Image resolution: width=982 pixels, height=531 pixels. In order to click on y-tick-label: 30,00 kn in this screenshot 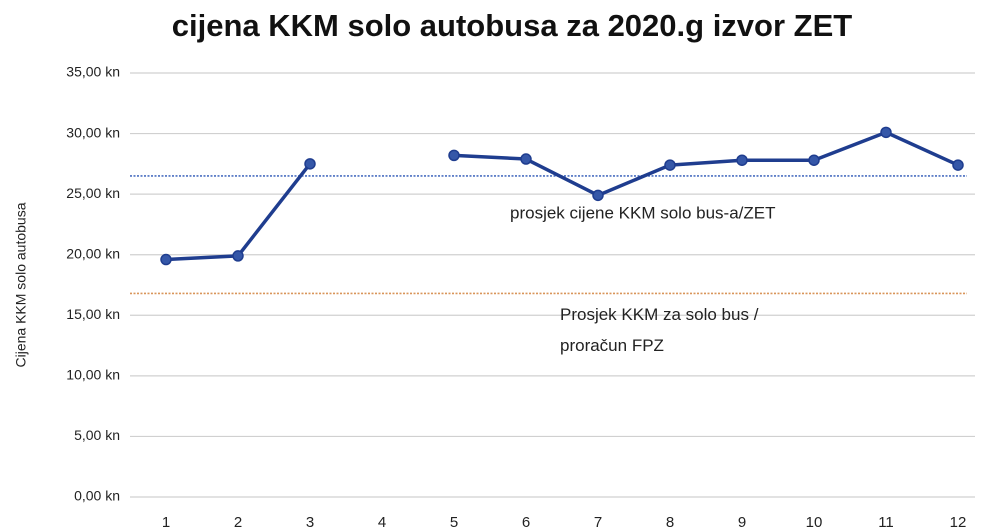, I will do `click(93, 132)`.